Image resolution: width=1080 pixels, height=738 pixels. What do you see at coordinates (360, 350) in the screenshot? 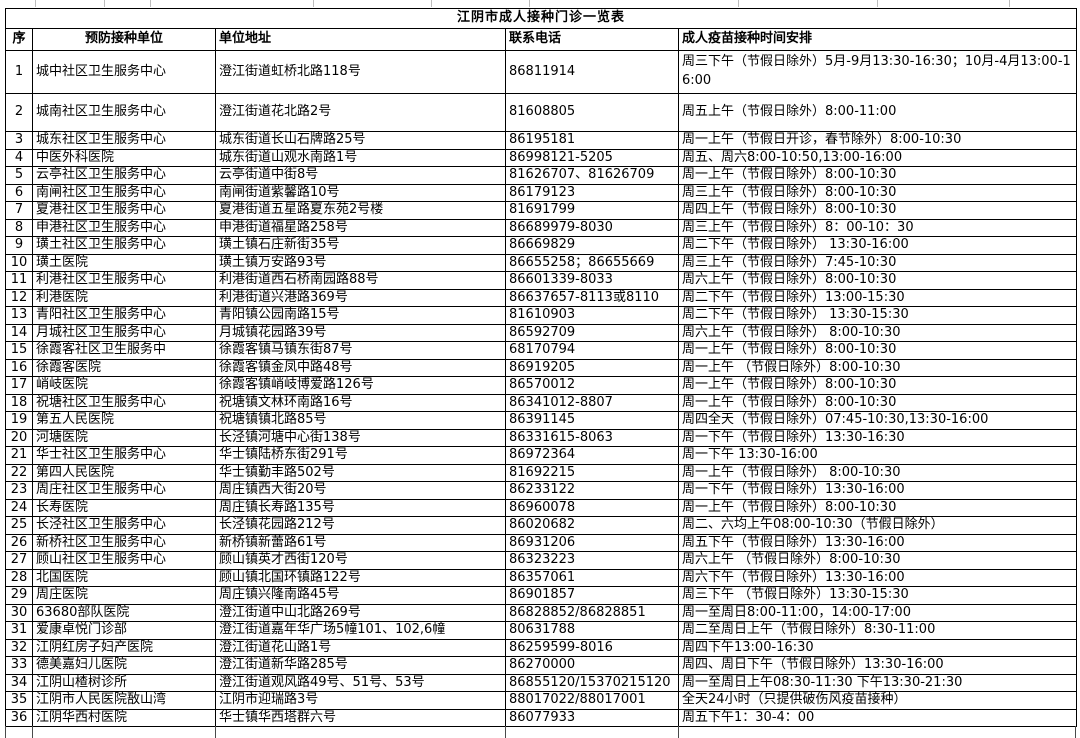
I see `cell-address: 徐霞客镇马镇东街87号` at bounding box center [360, 350].